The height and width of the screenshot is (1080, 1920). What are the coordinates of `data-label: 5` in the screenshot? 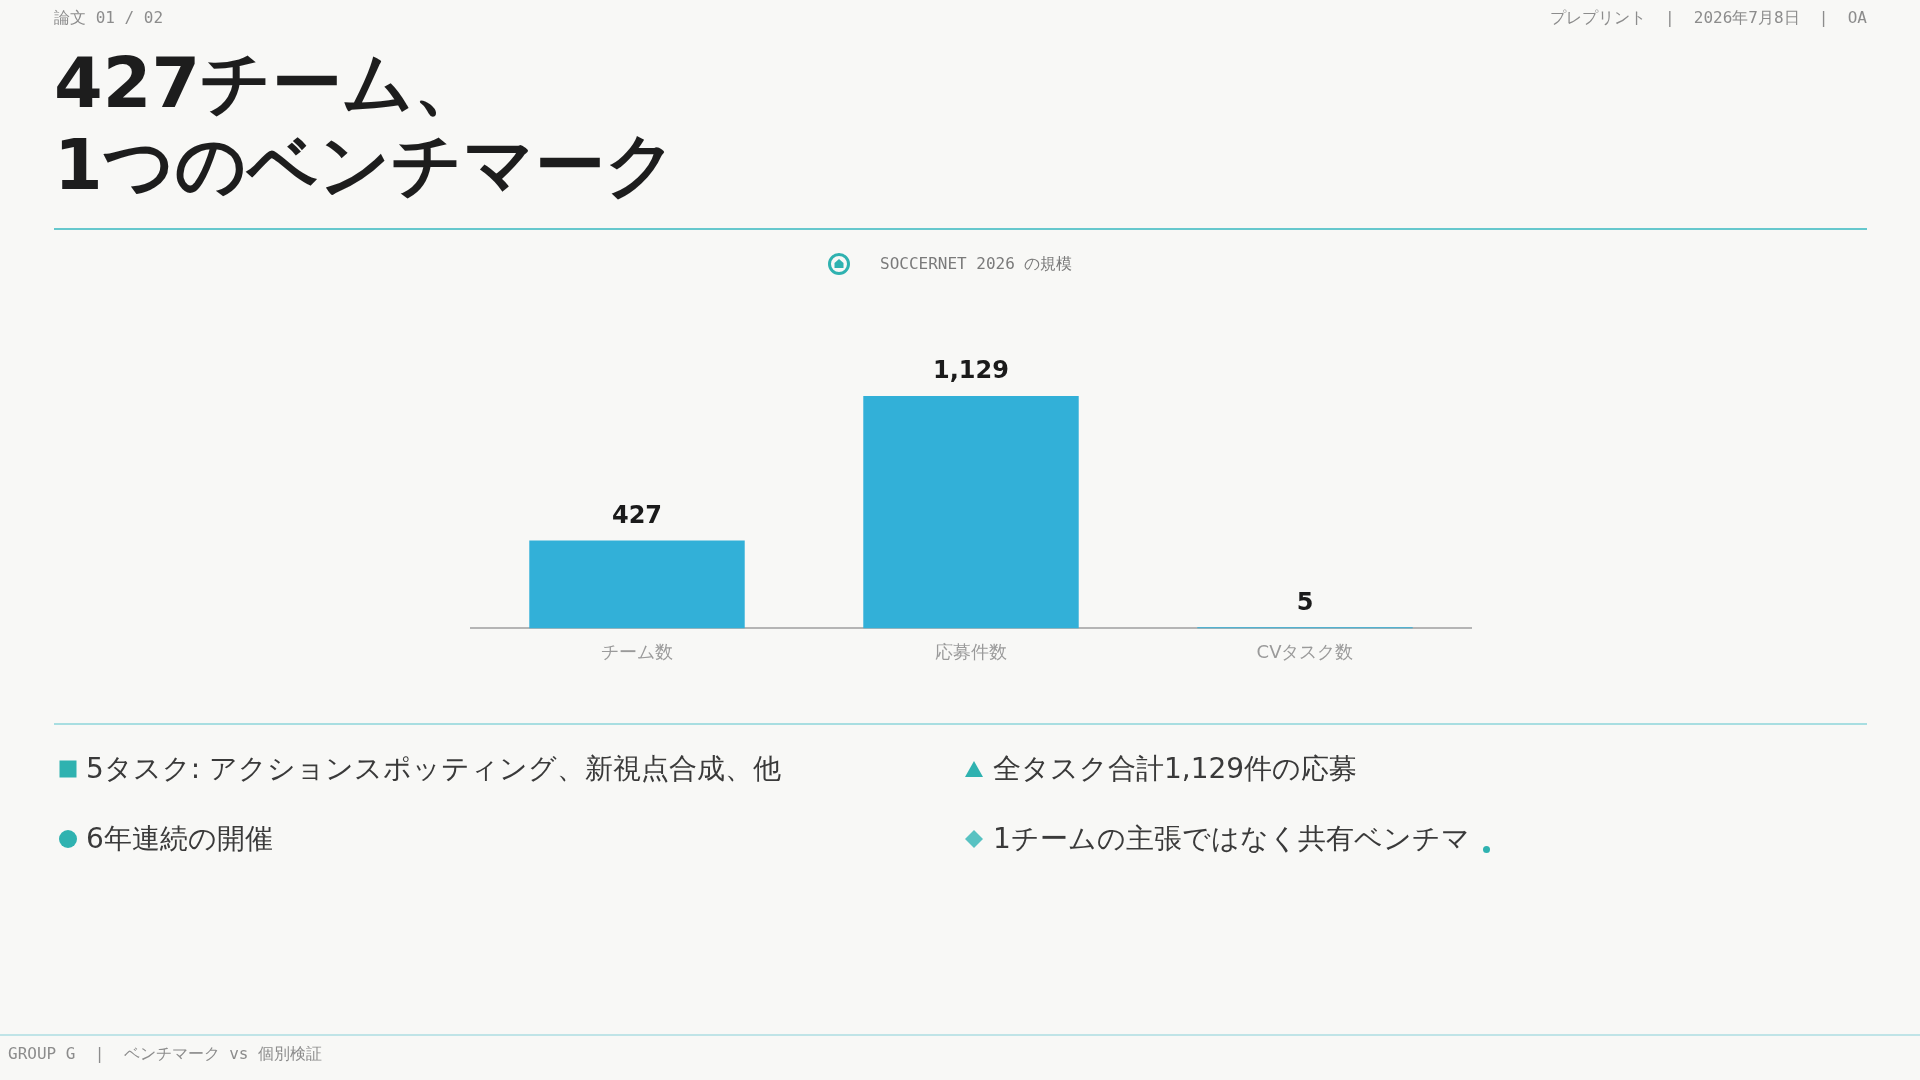 It's located at (1305, 601).